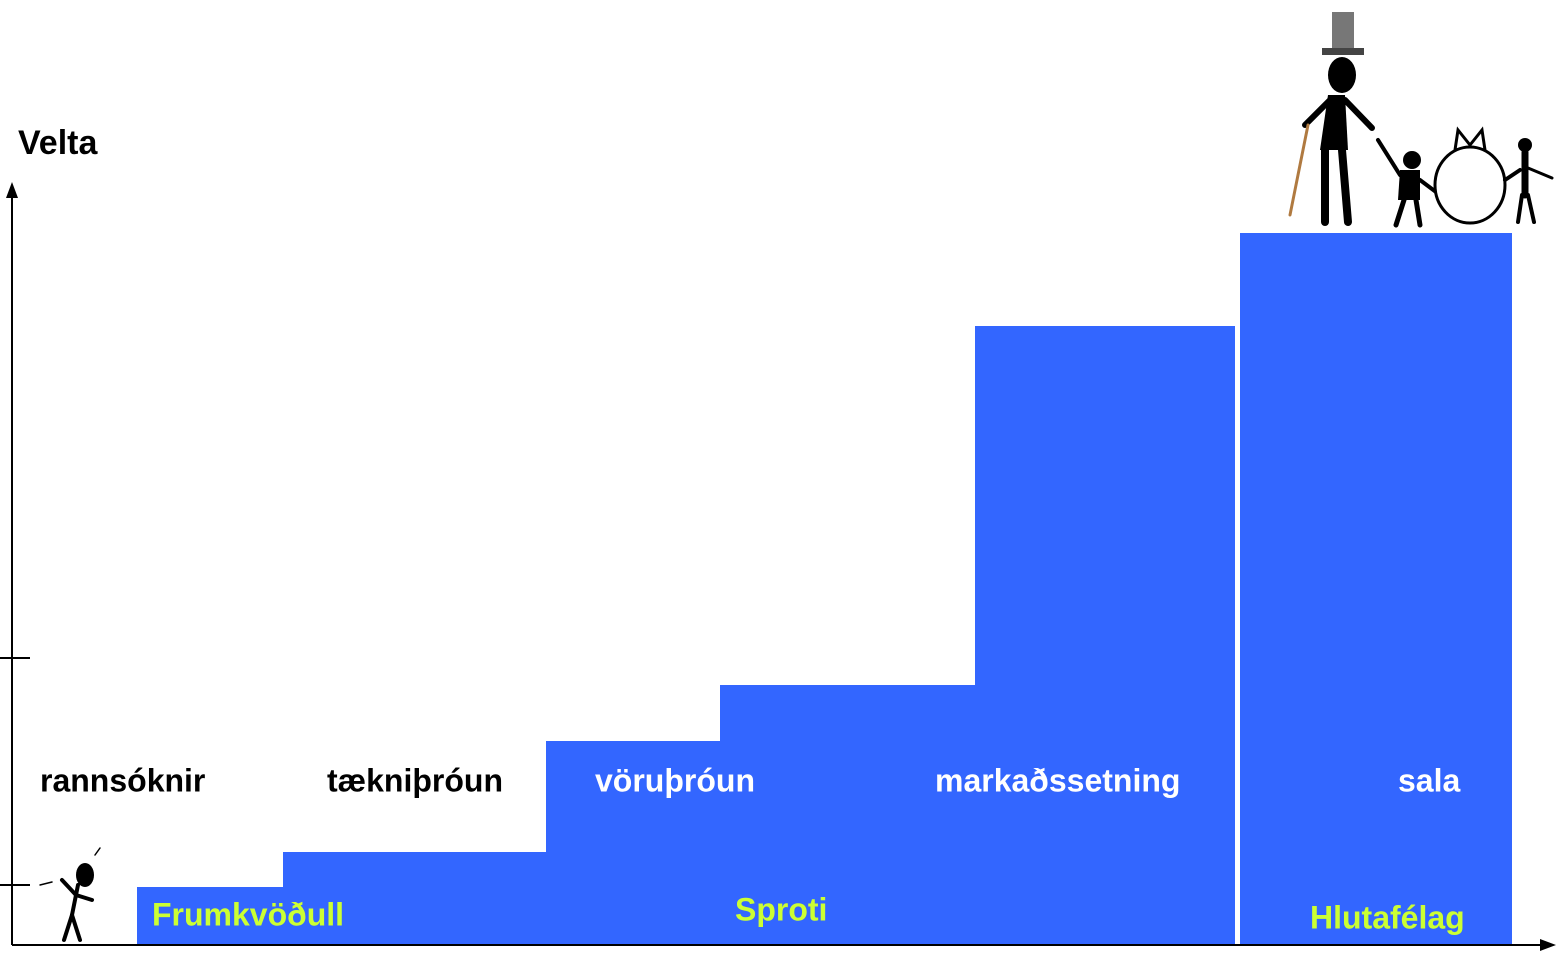 The image size is (1558, 962). I want to click on phase-label: Hlutafélag, so click(1387, 917).